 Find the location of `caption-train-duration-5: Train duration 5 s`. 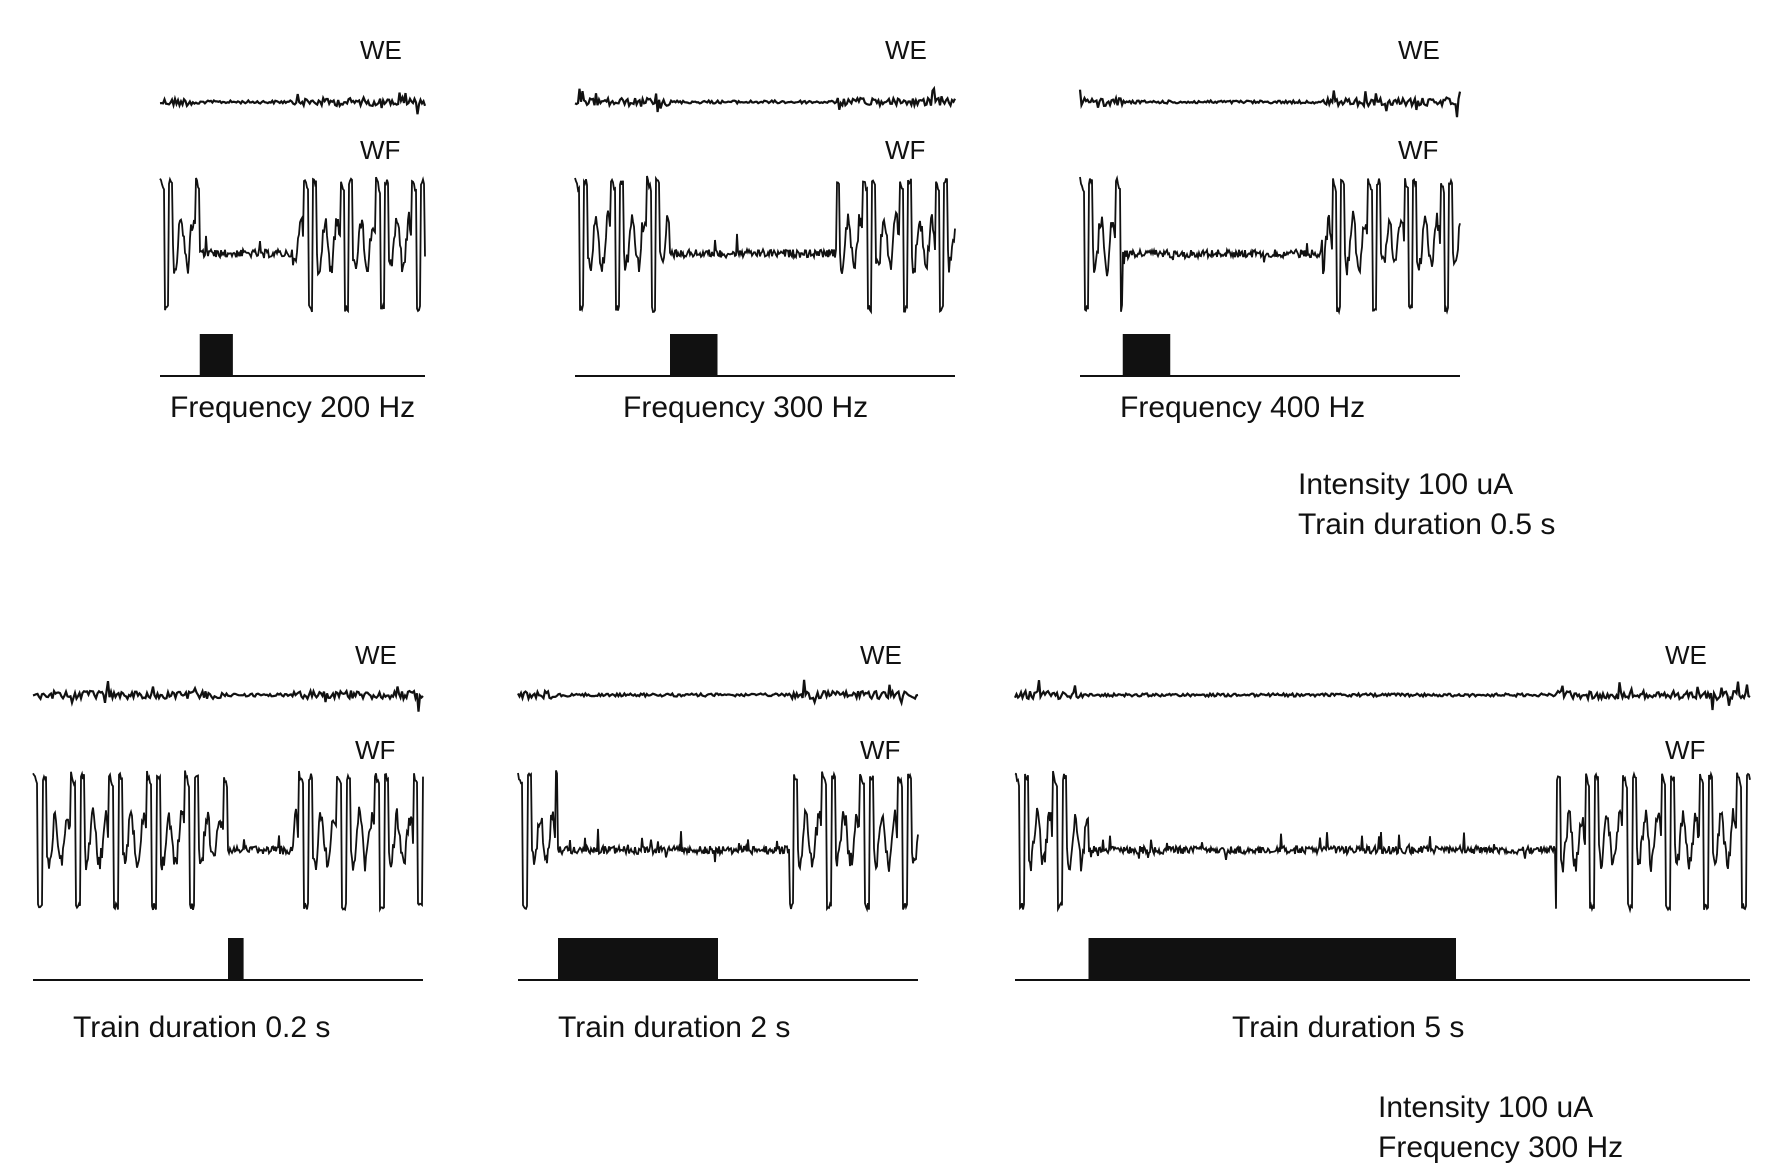

caption-train-duration-5: Train duration 5 s is located at coordinates (1348, 1027).